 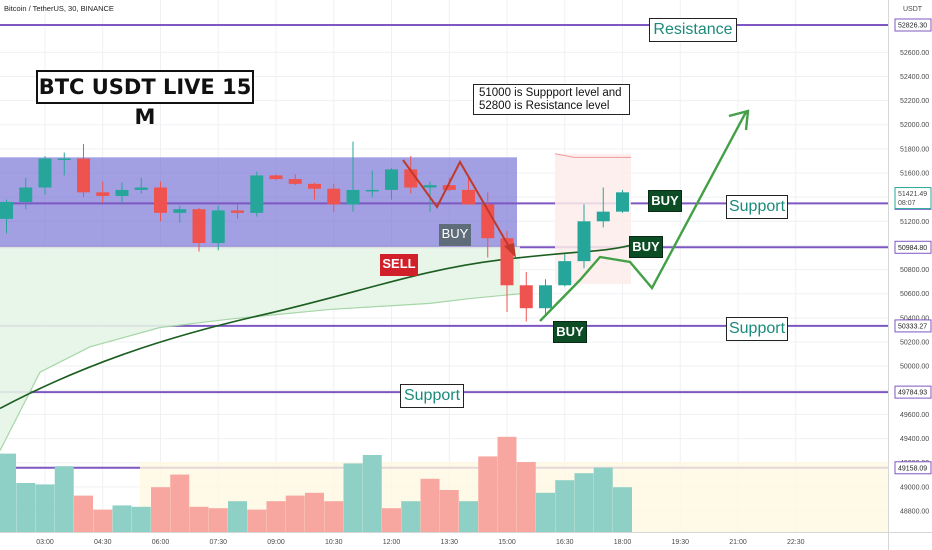 What do you see at coordinates (757, 329) in the screenshot?
I see `support-label-mid: Support` at bounding box center [757, 329].